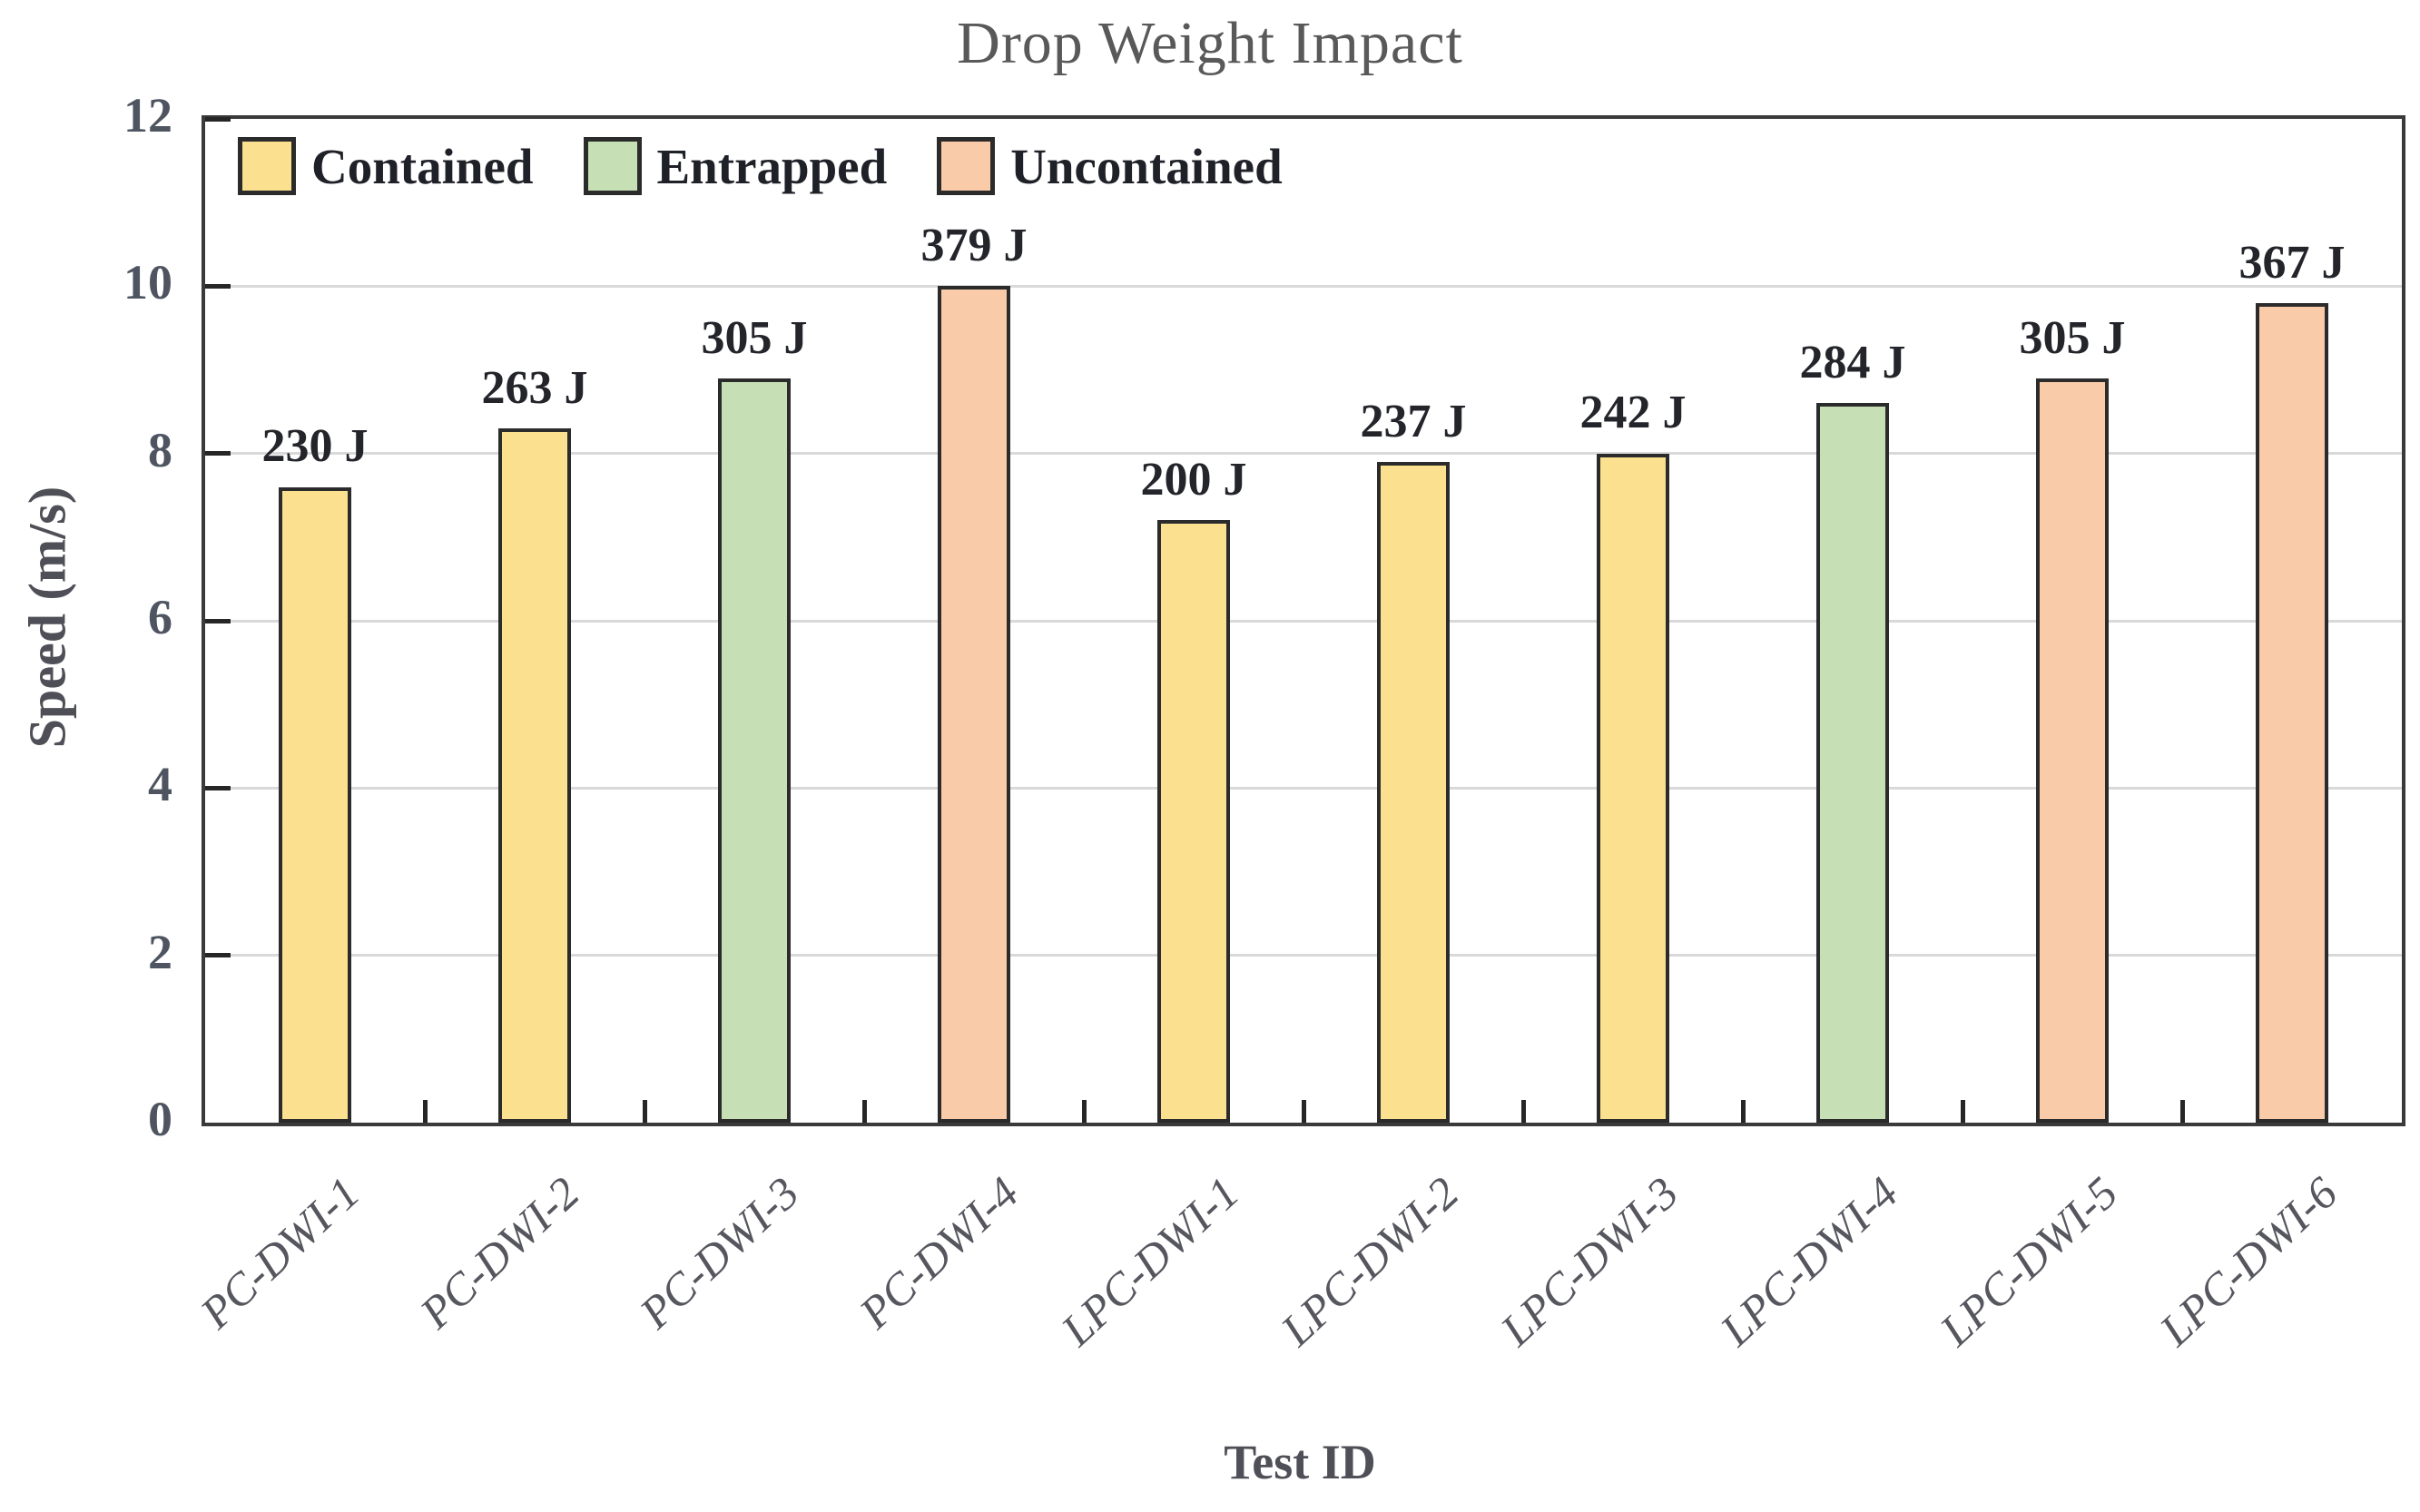 Image resolution: width=2420 pixels, height=1512 pixels. What do you see at coordinates (315, 446) in the screenshot?
I see `bar-value-label: 230 J` at bounding box center [315, 446].